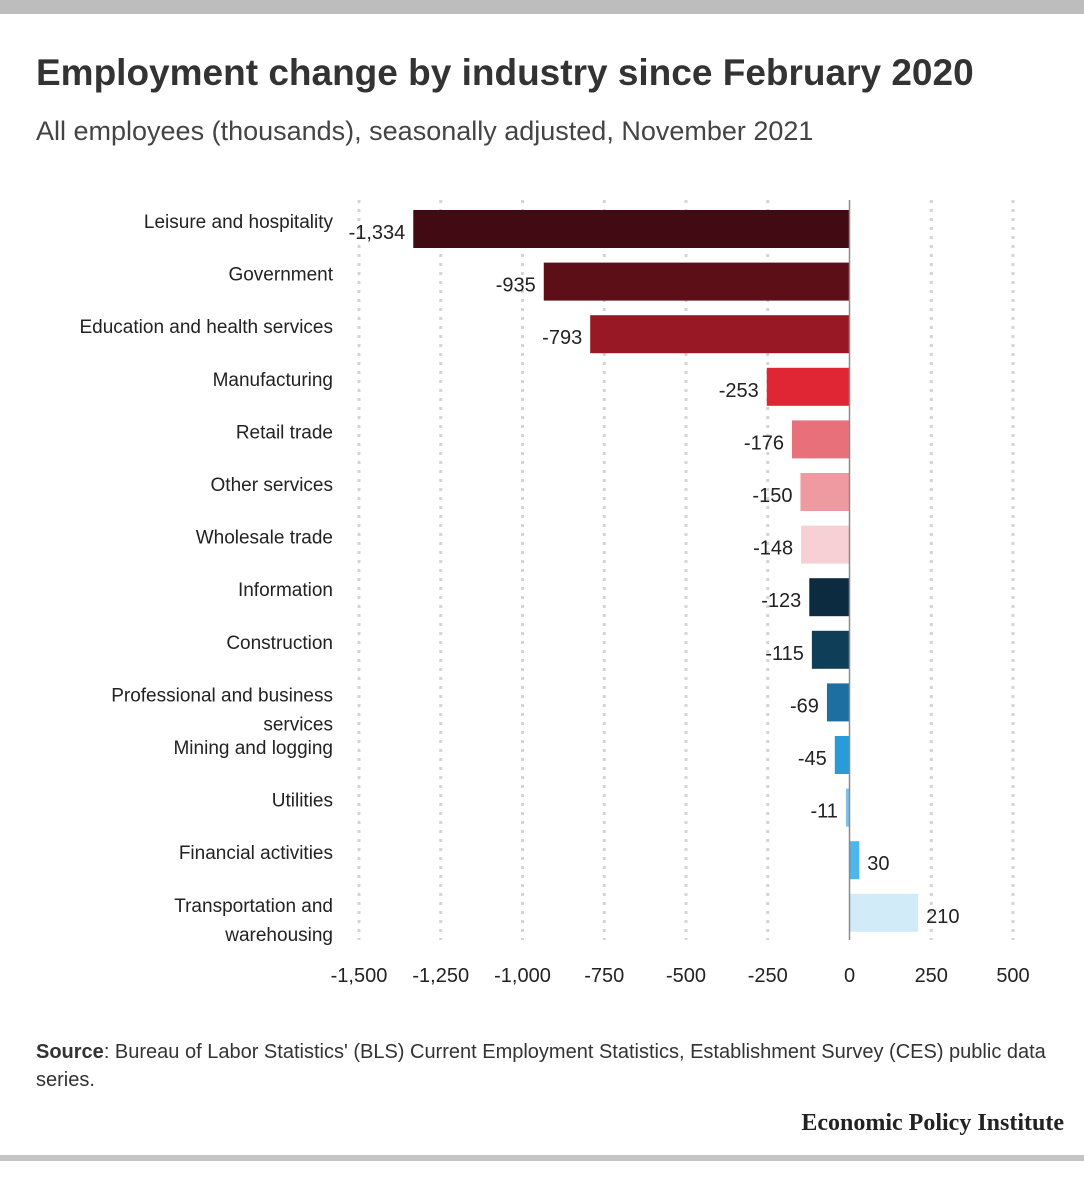  What do you see at coordinates (773, 549) in the screenshot?
I see `data-label: -148` at bounding box center [773, 549].